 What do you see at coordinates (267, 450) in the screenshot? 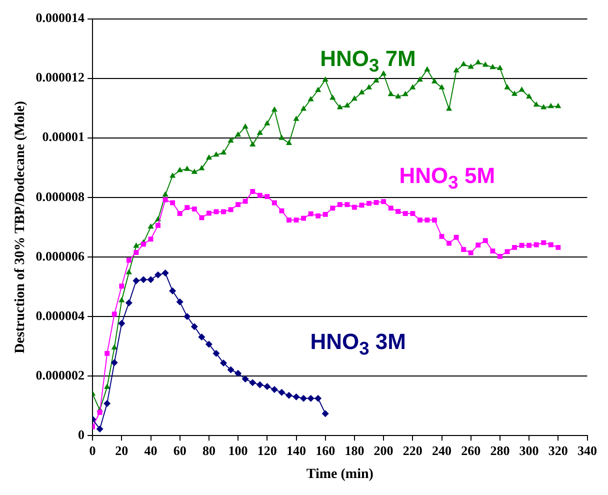
I see `x-tick-label: 120` at bounding box center [267, 450].